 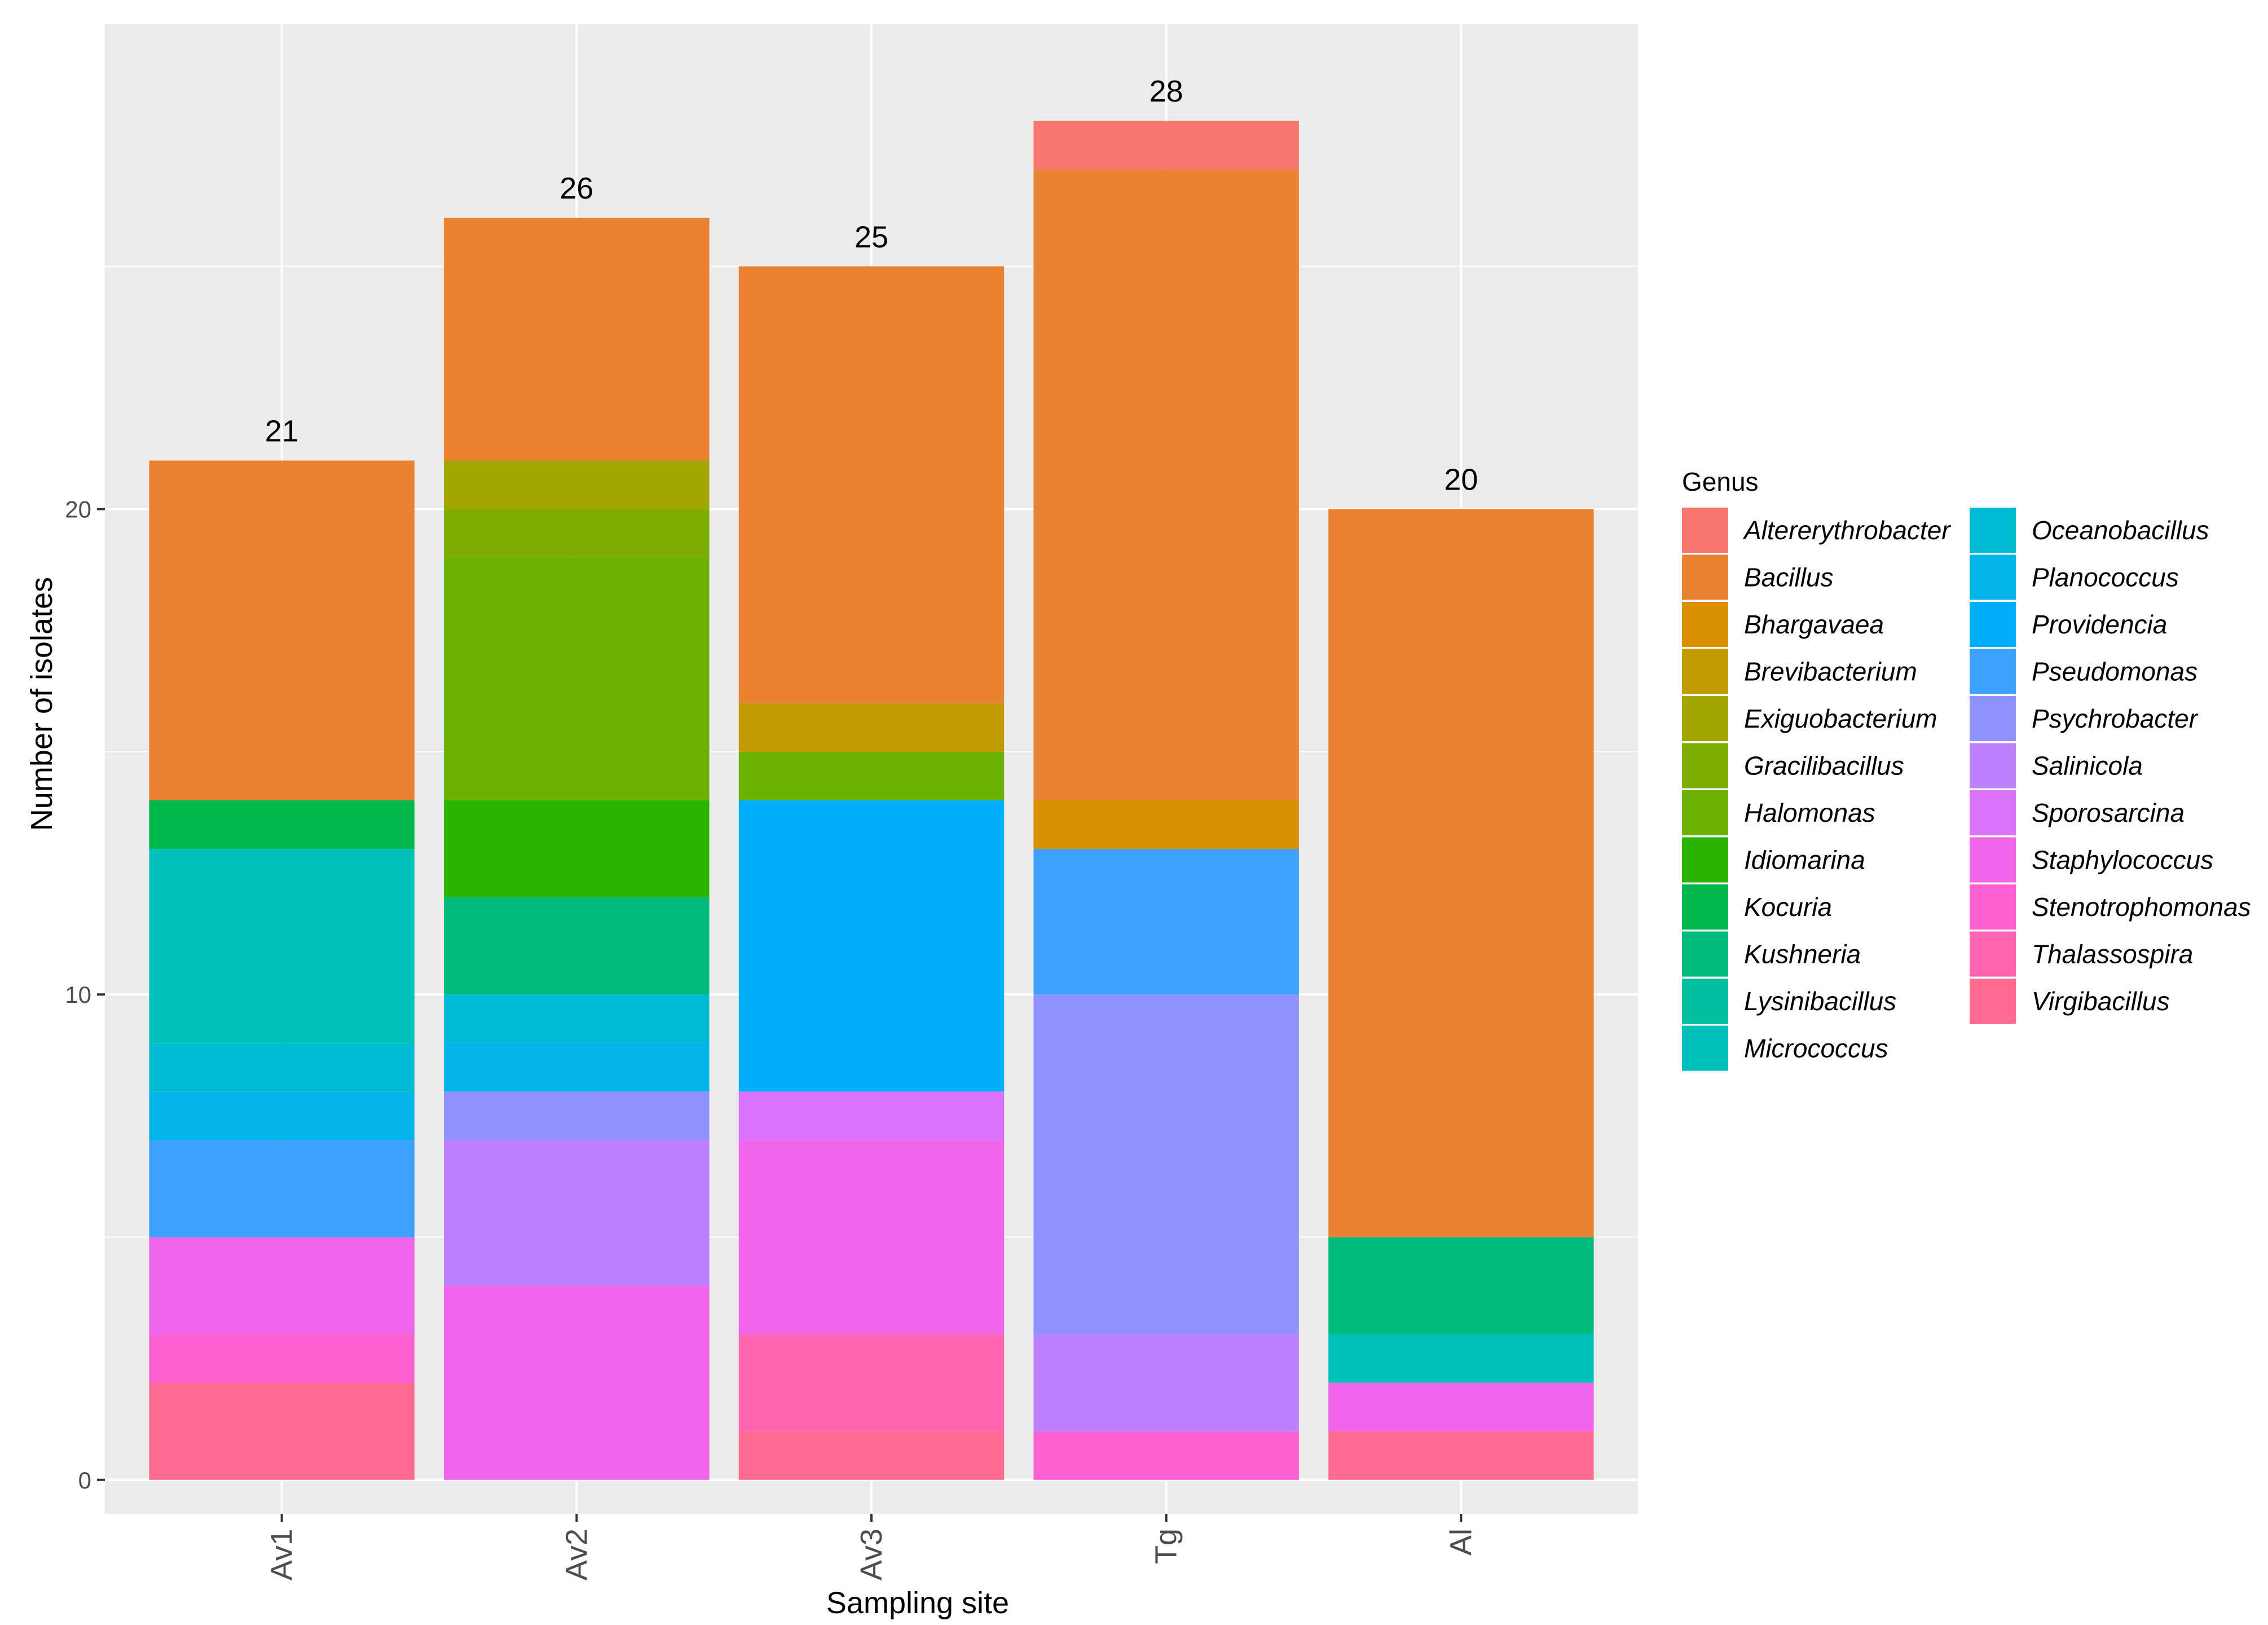 I want to click on bar-stack-av1, so click(x=282, y=970).